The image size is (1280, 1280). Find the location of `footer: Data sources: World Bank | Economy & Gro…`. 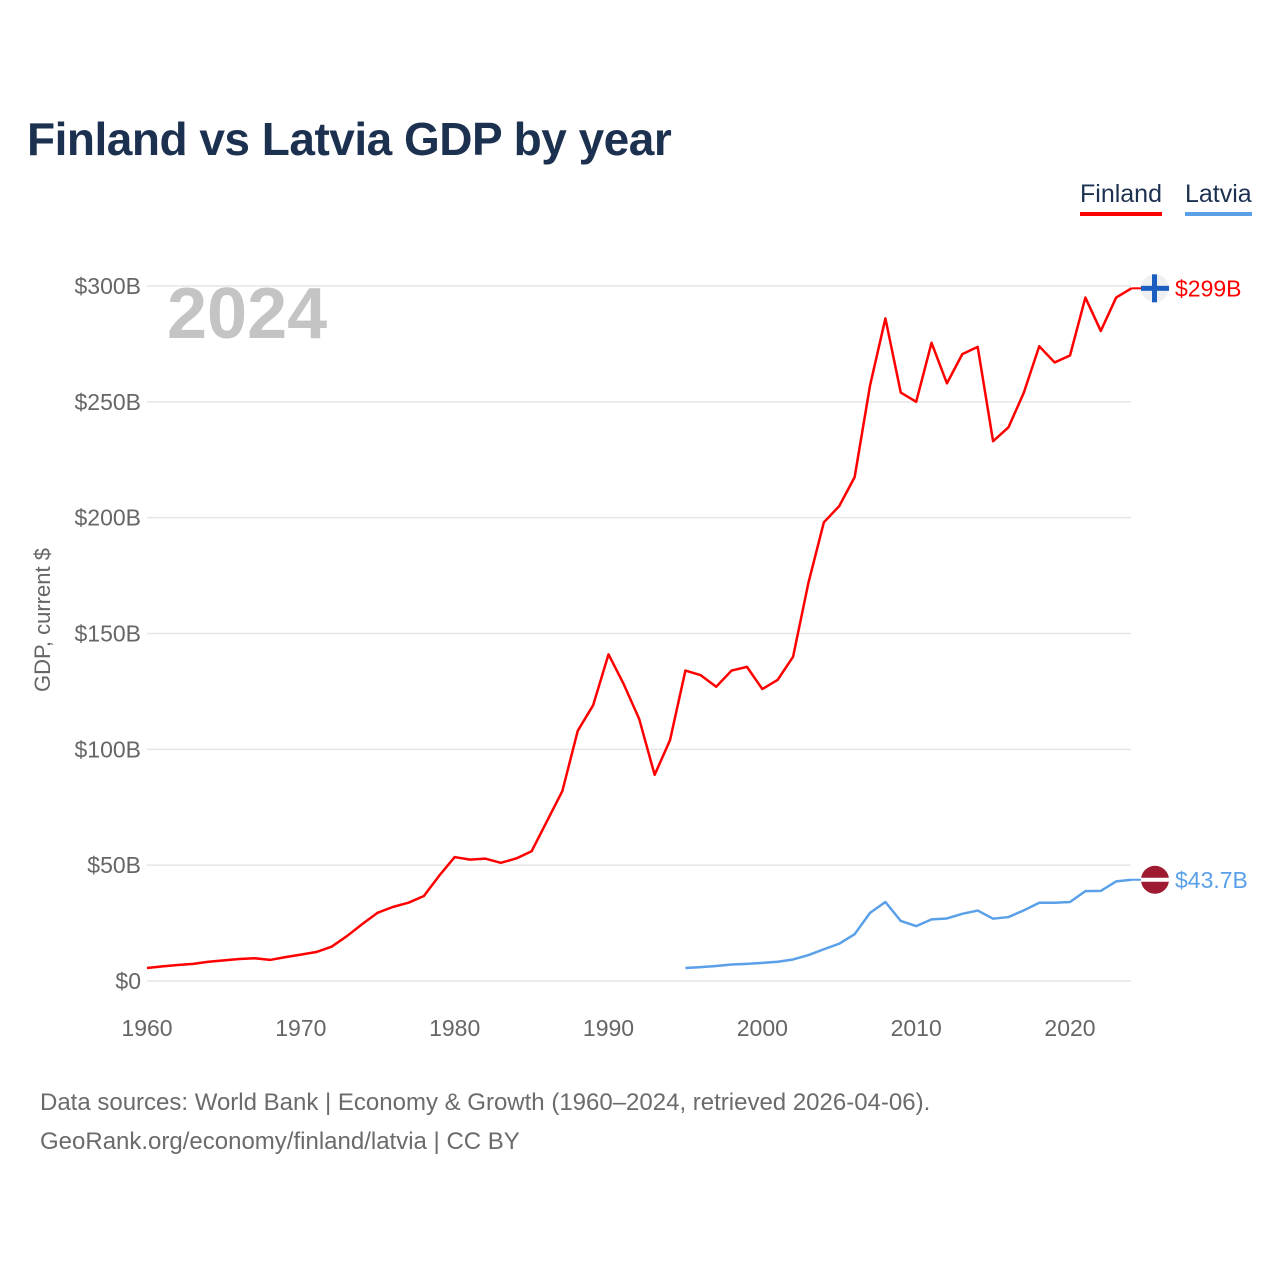

footer: Data sources: World Bank | Economy & Gro… is located at coordinates (485, 1122).